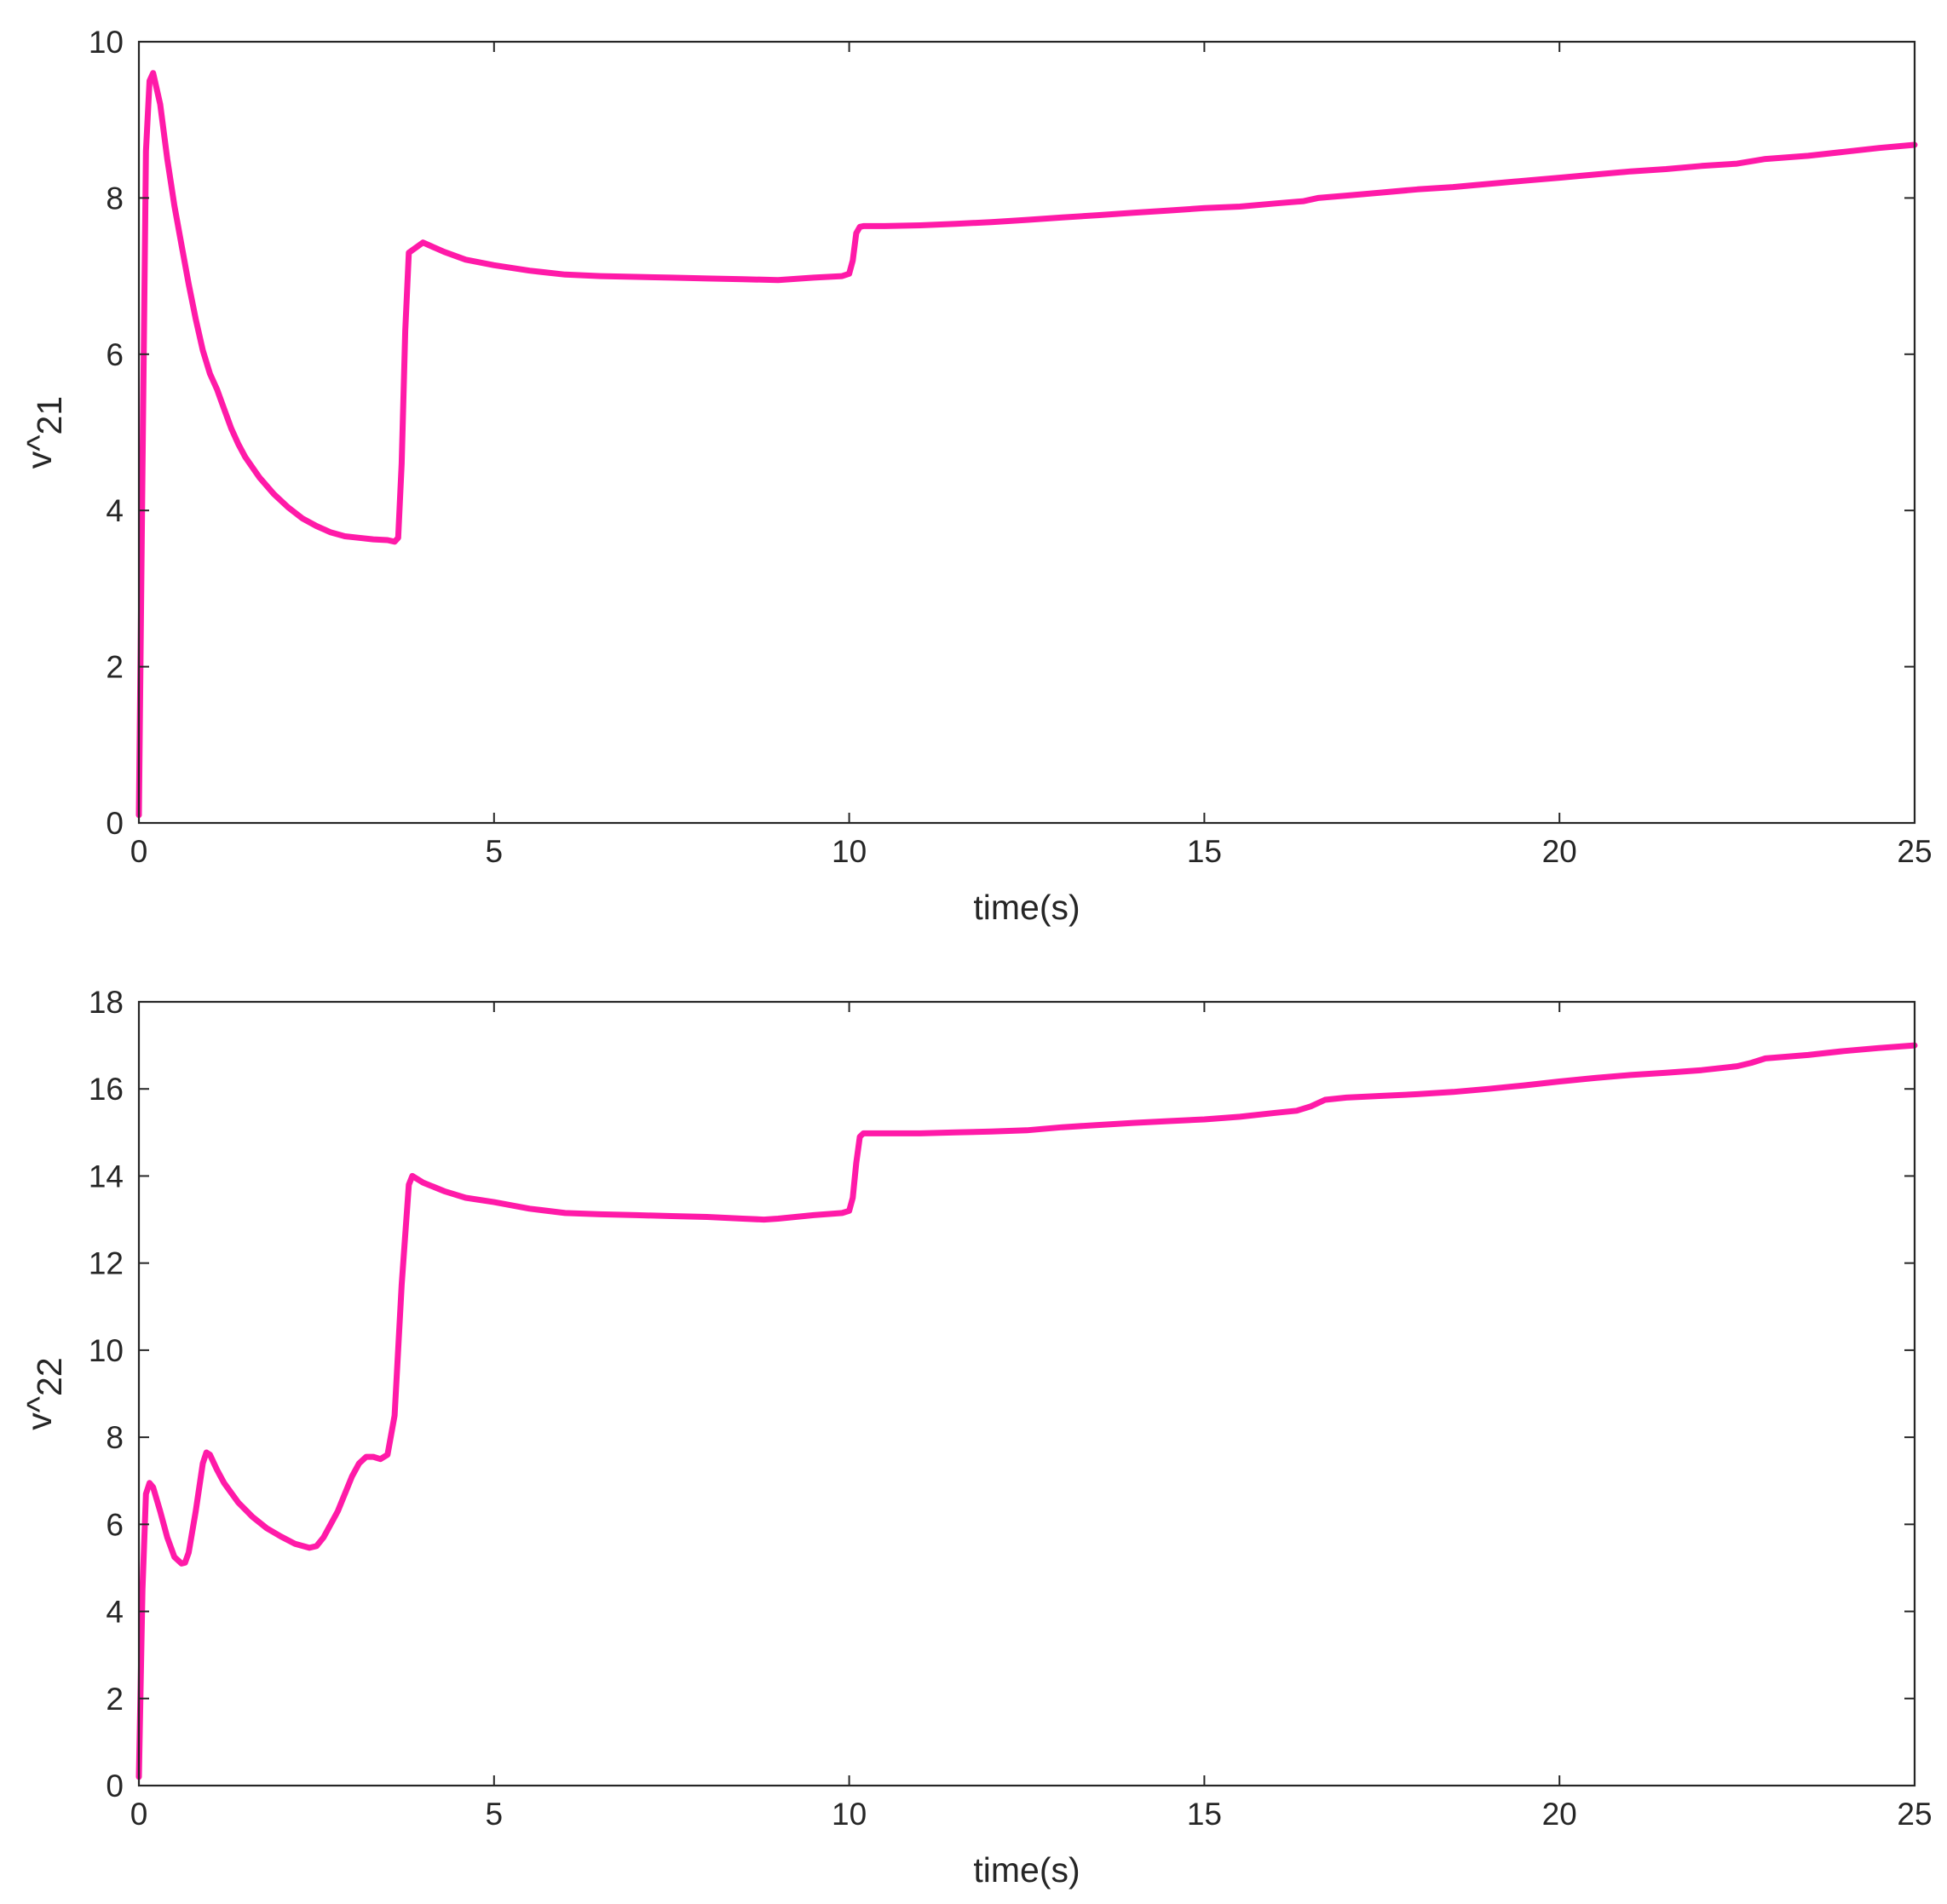 This screenshot has width=1947, height=1904. I want to click on bottom-chart-x-tick-label: 25, so click(1914, 1815).